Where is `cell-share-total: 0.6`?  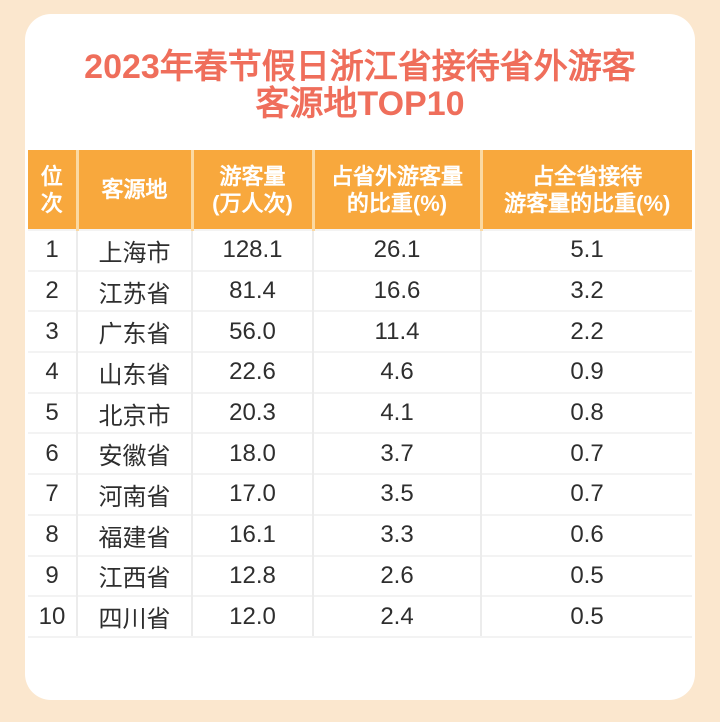 cell-share-total: 0.6 is located at coordinates (586, 534).